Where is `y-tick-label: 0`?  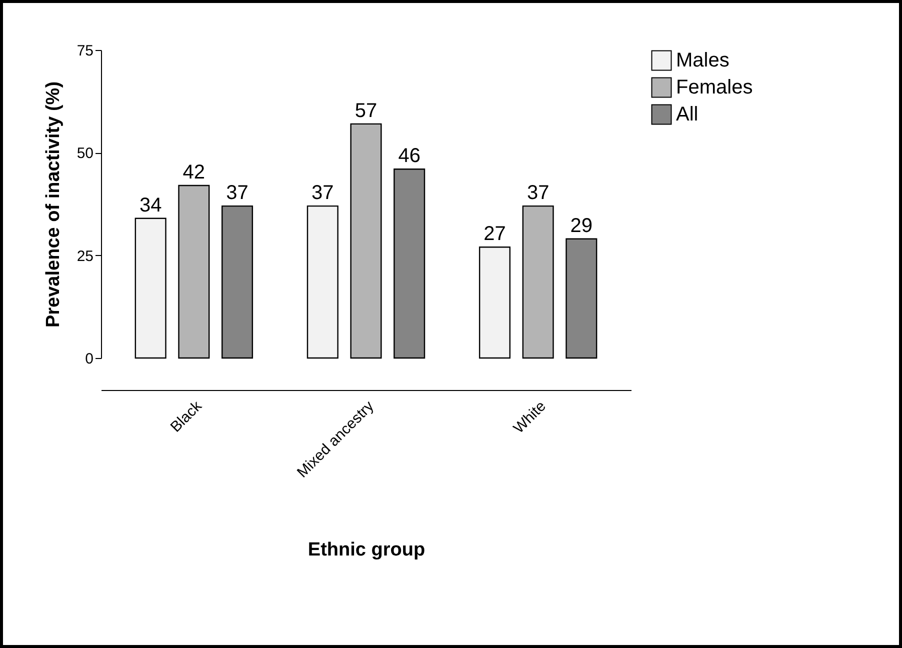 y-tick-label: 0 is located at coordinates (89, 359).